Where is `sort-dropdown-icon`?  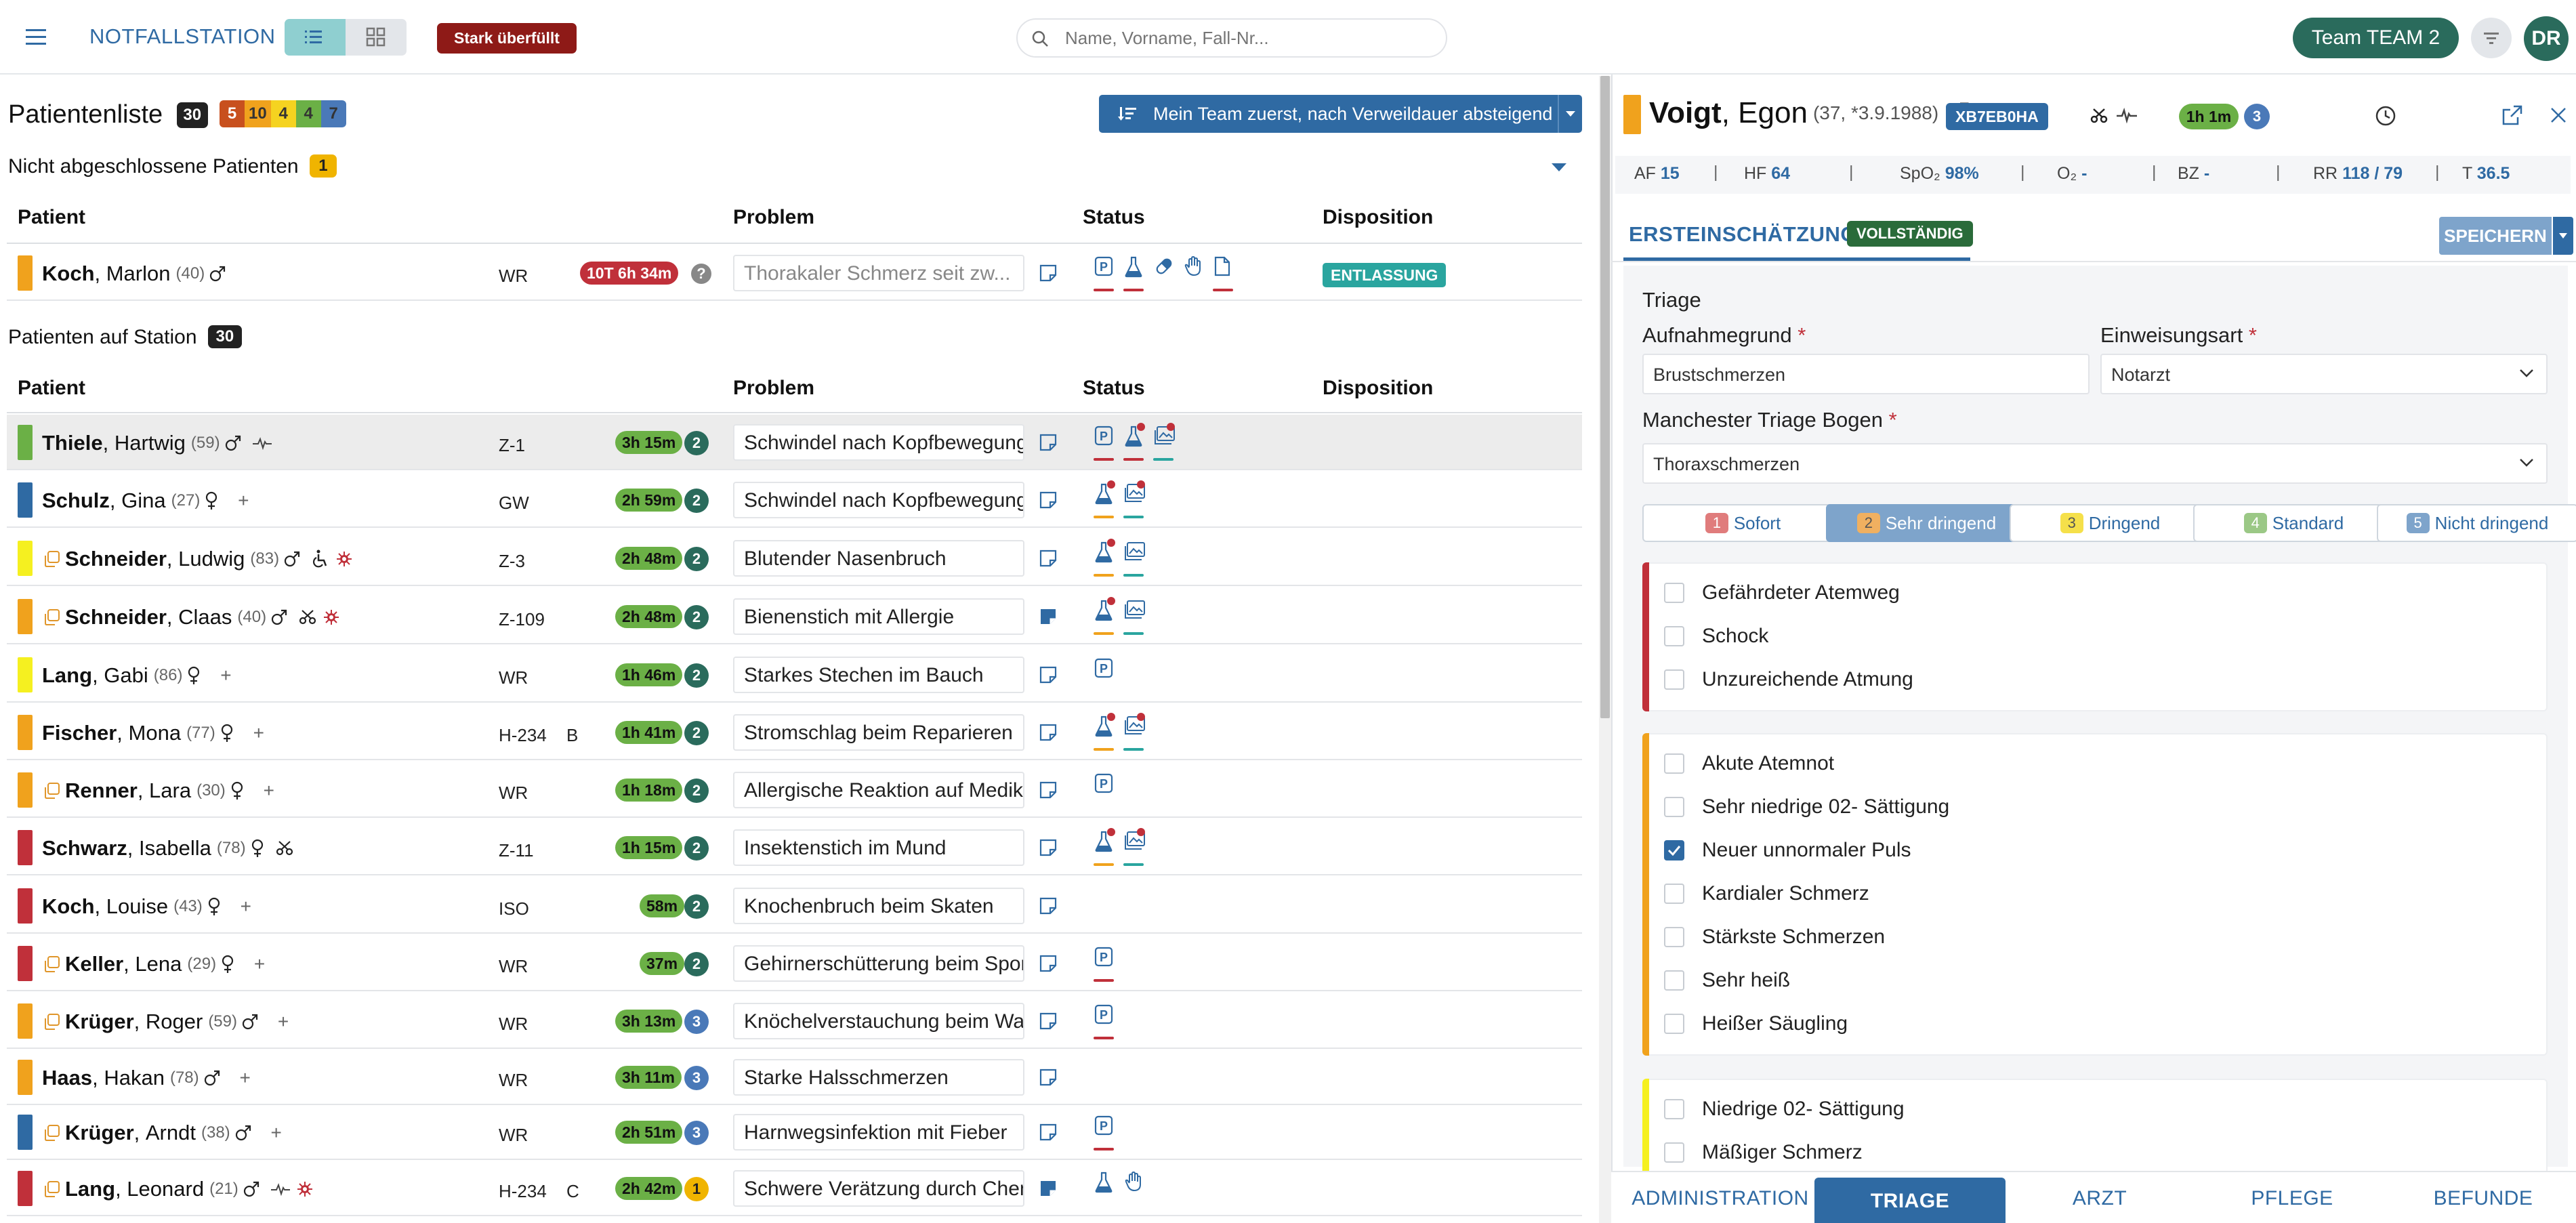
sort-dropdown-icon is located at coordinates (1570, 114).